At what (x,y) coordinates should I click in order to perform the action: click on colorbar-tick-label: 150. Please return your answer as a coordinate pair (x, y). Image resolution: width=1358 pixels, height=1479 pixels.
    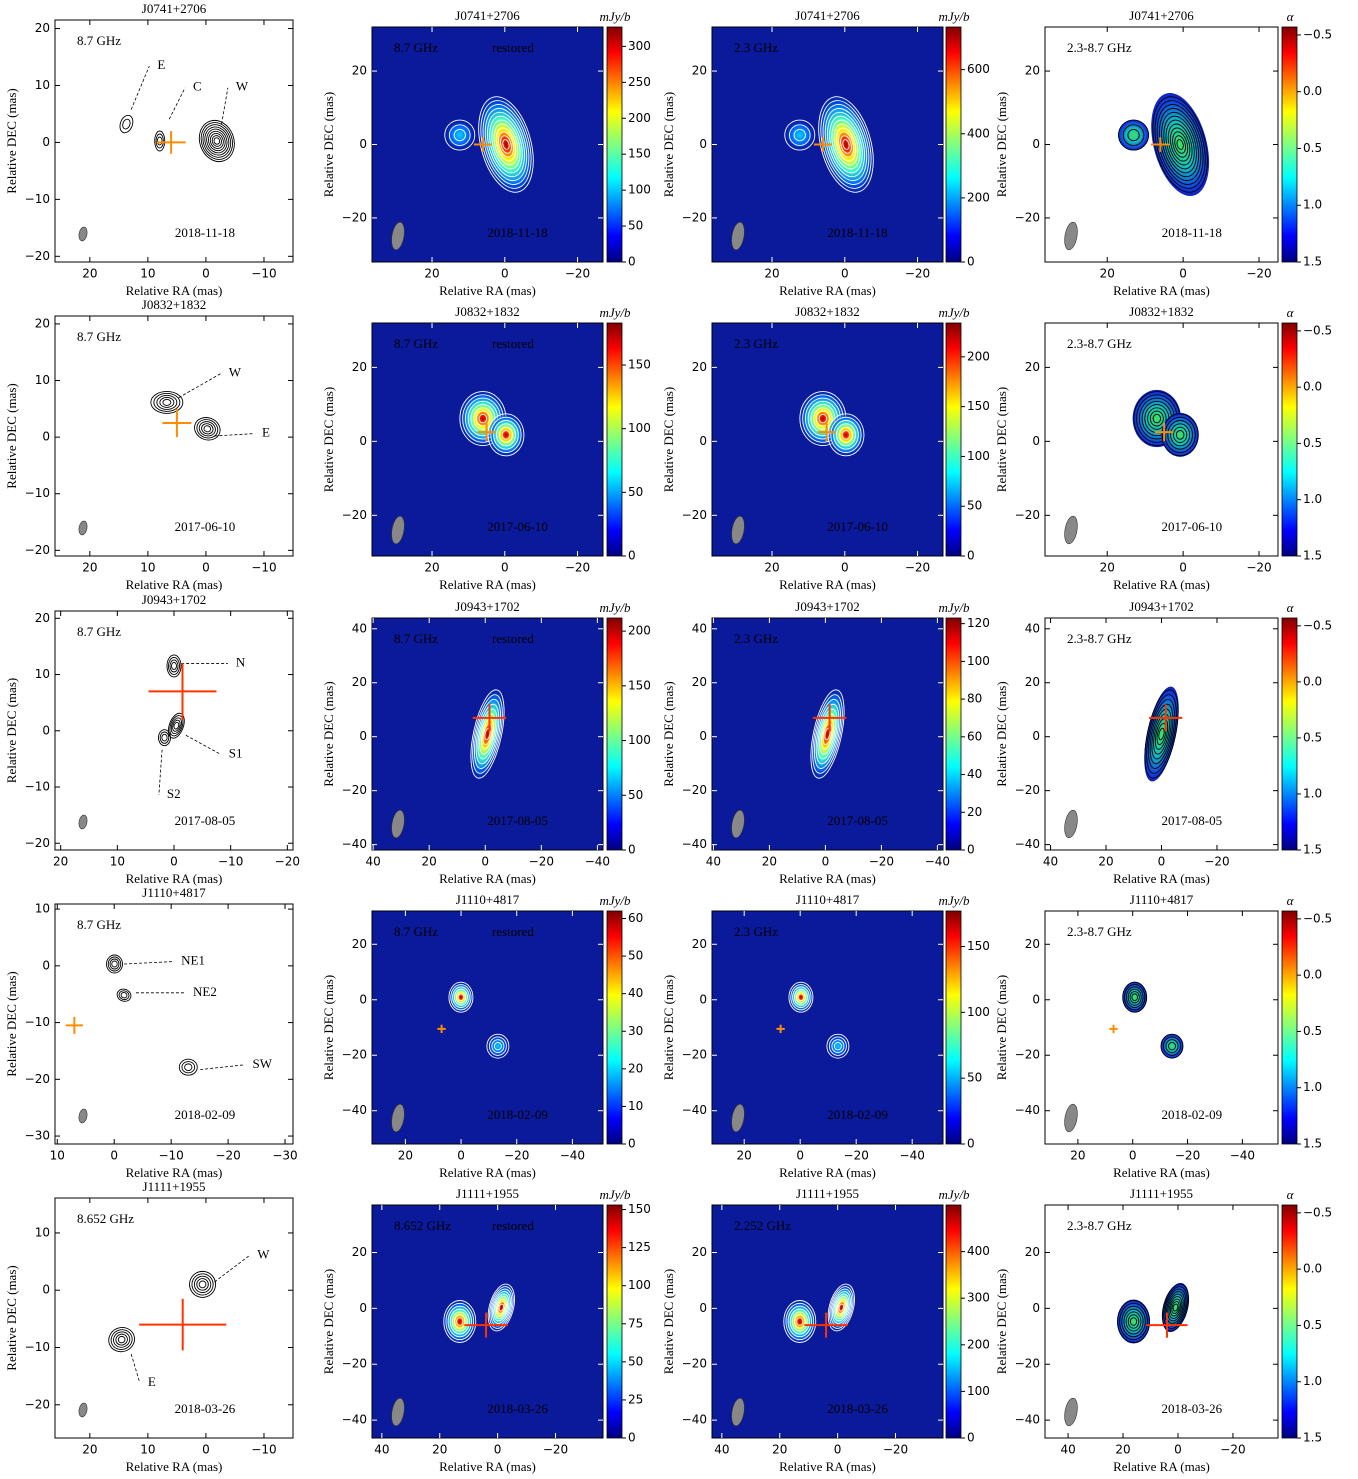
    Looking at the image, I should click on (639, 365).